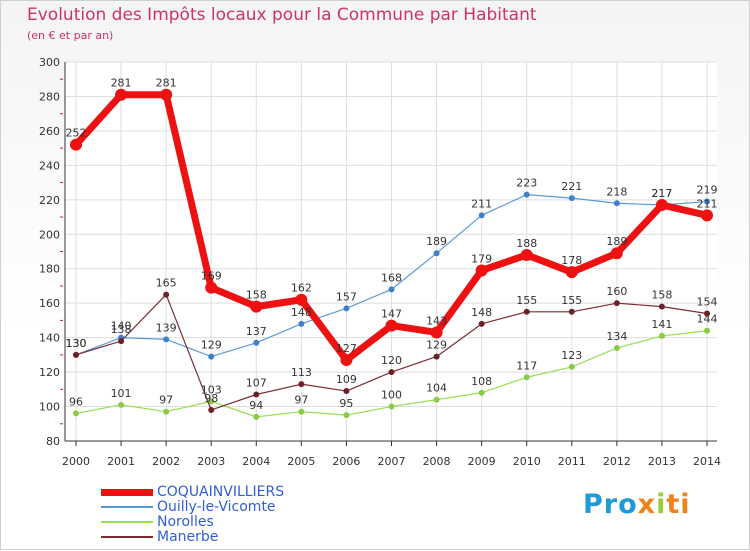 The height and width of the screenshot is (551, 750). What do you see at coordinates (617, 461) in the screenshot?
I see `x-tick-label: 2012` at bounding box center [617, 461].